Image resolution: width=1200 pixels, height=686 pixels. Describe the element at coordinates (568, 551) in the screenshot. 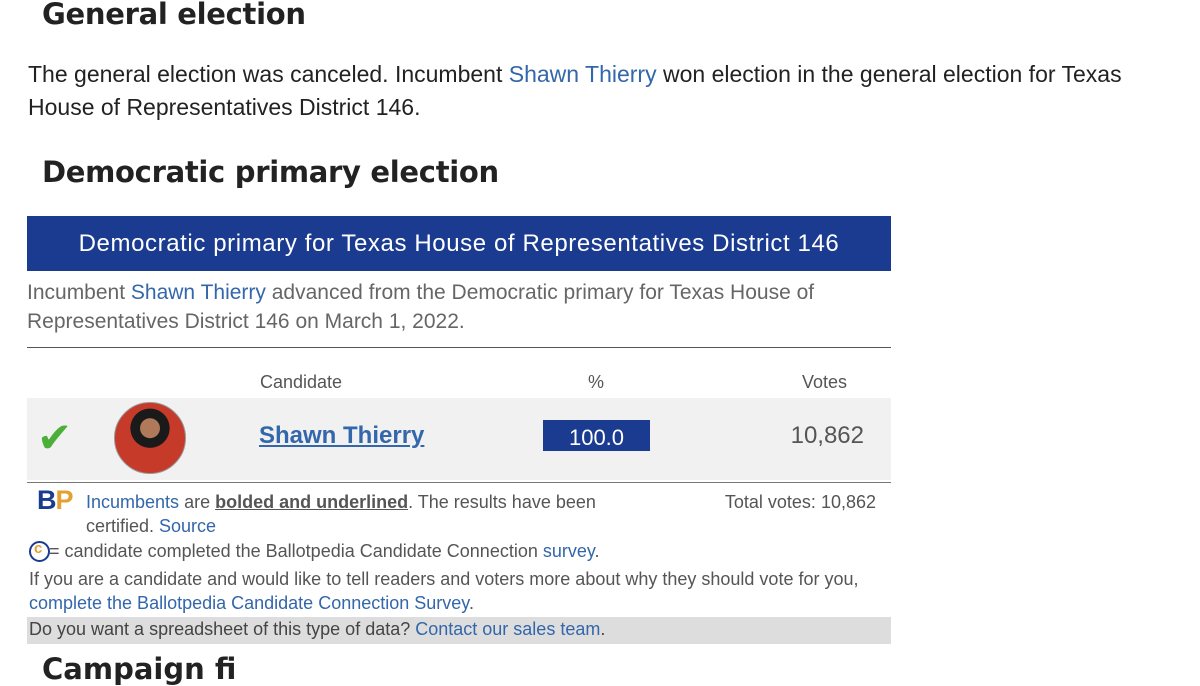

I see `survey-link: survey` at that location.